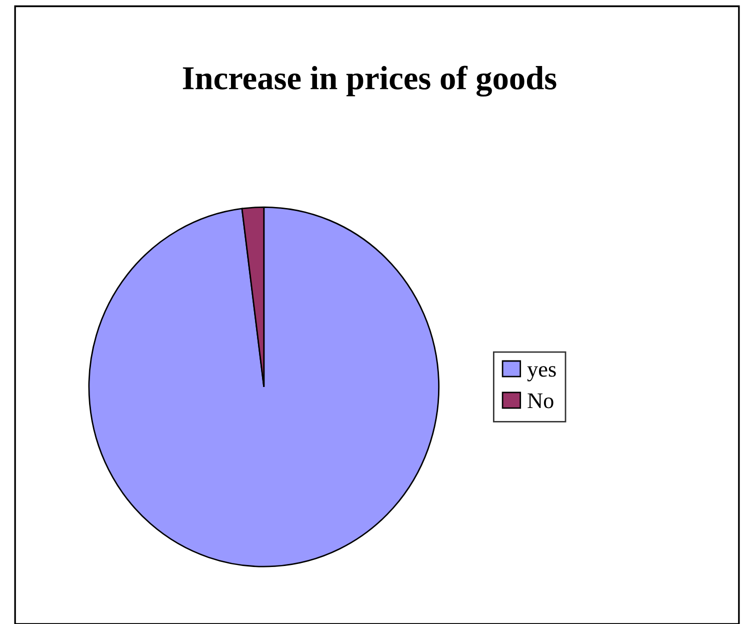 The height and width of the screenshot is (624, 754). What do you see at coordinates (541, 374) in the screenshot?
I see `legend-label: yes` at bounding box center [541, 374].